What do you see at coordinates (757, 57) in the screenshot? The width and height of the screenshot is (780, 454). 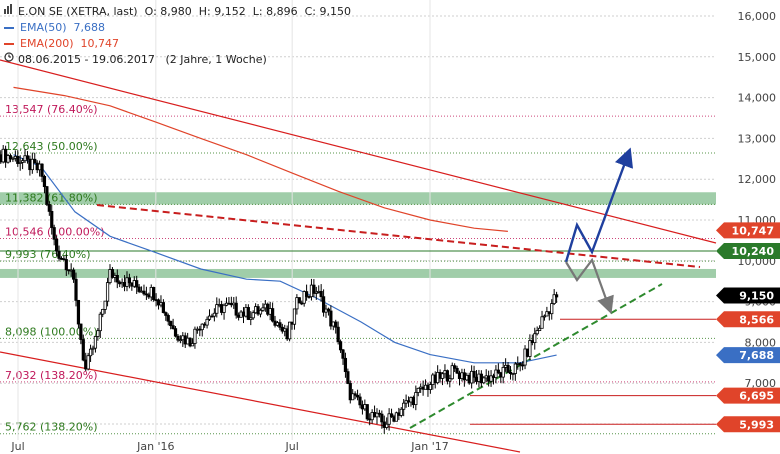 I see `y-tick-label: 15,000` at bounding box center [757, 57].